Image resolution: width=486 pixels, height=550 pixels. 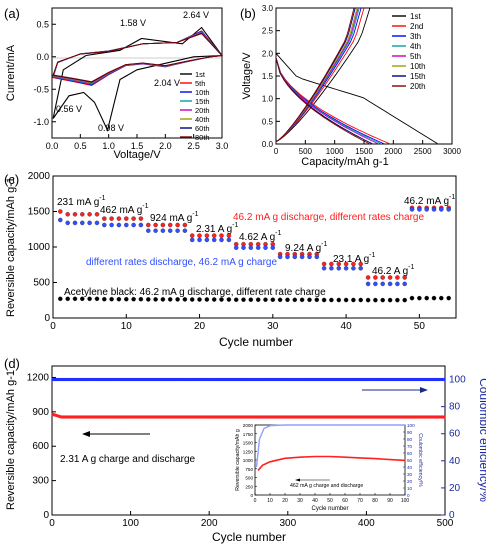 I want to click on rate-label-4-62: 4.62 A g-1, so click(x=260, y=236).